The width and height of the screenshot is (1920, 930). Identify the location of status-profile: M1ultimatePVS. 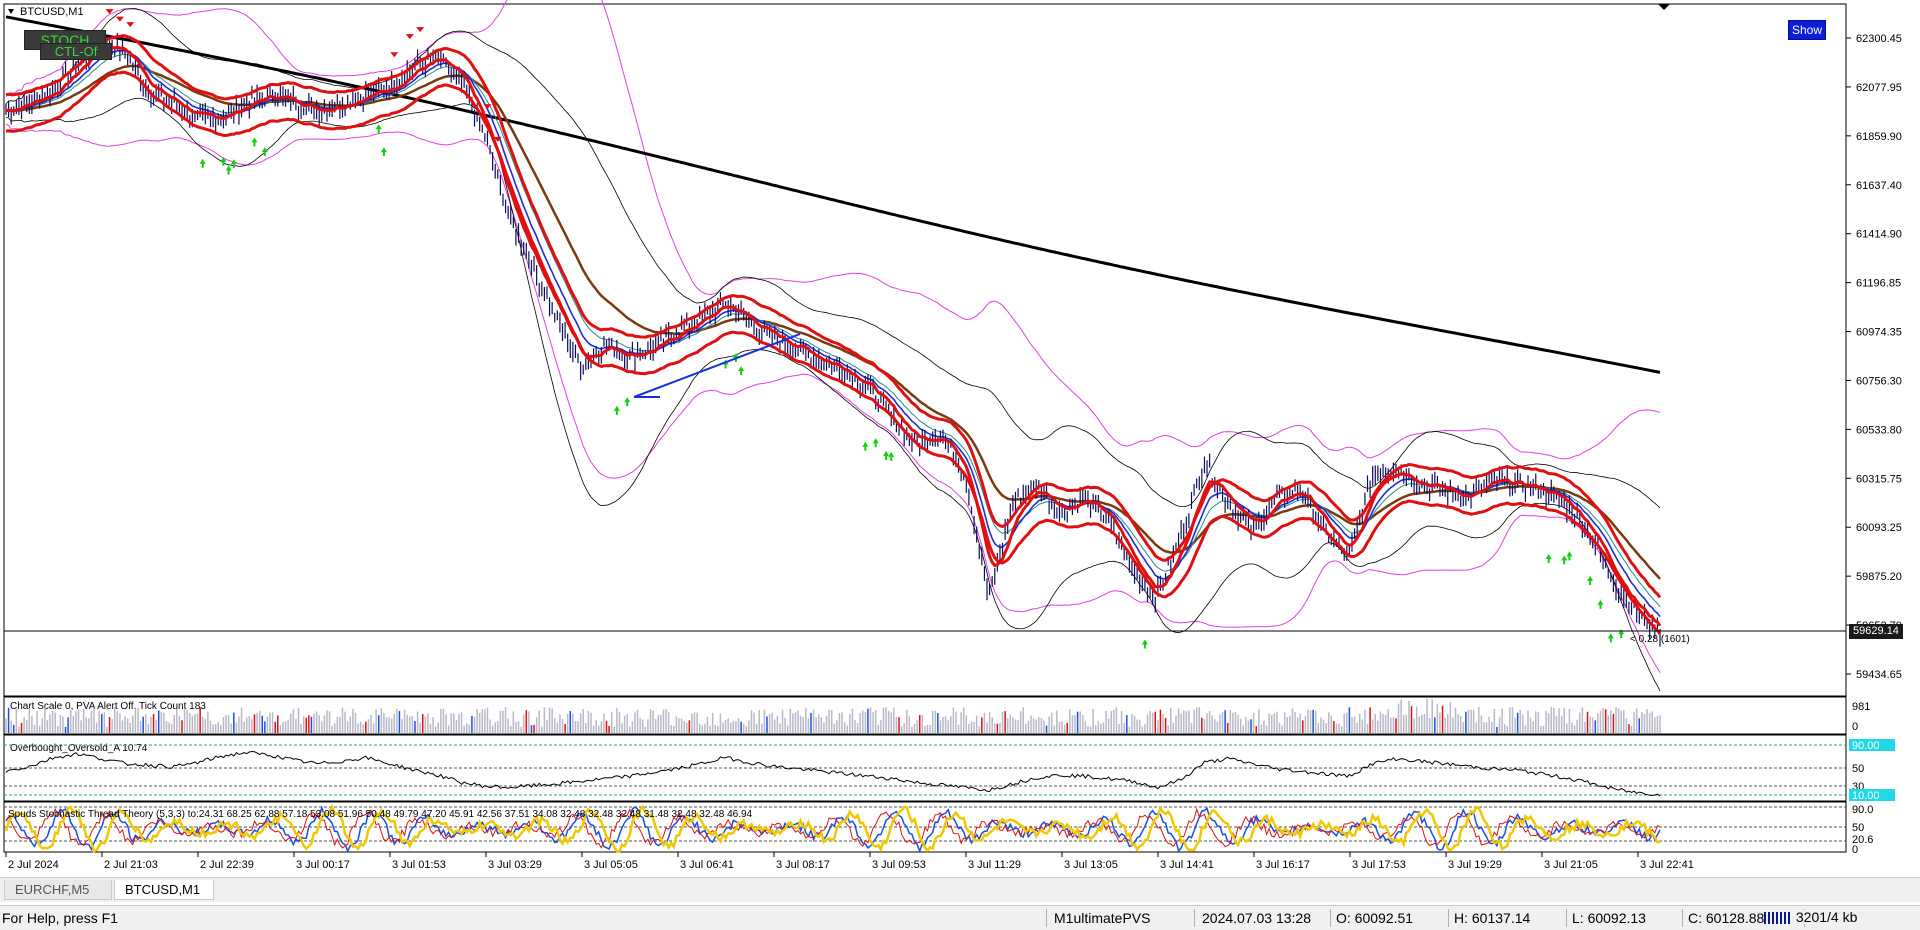
(1102, 918).